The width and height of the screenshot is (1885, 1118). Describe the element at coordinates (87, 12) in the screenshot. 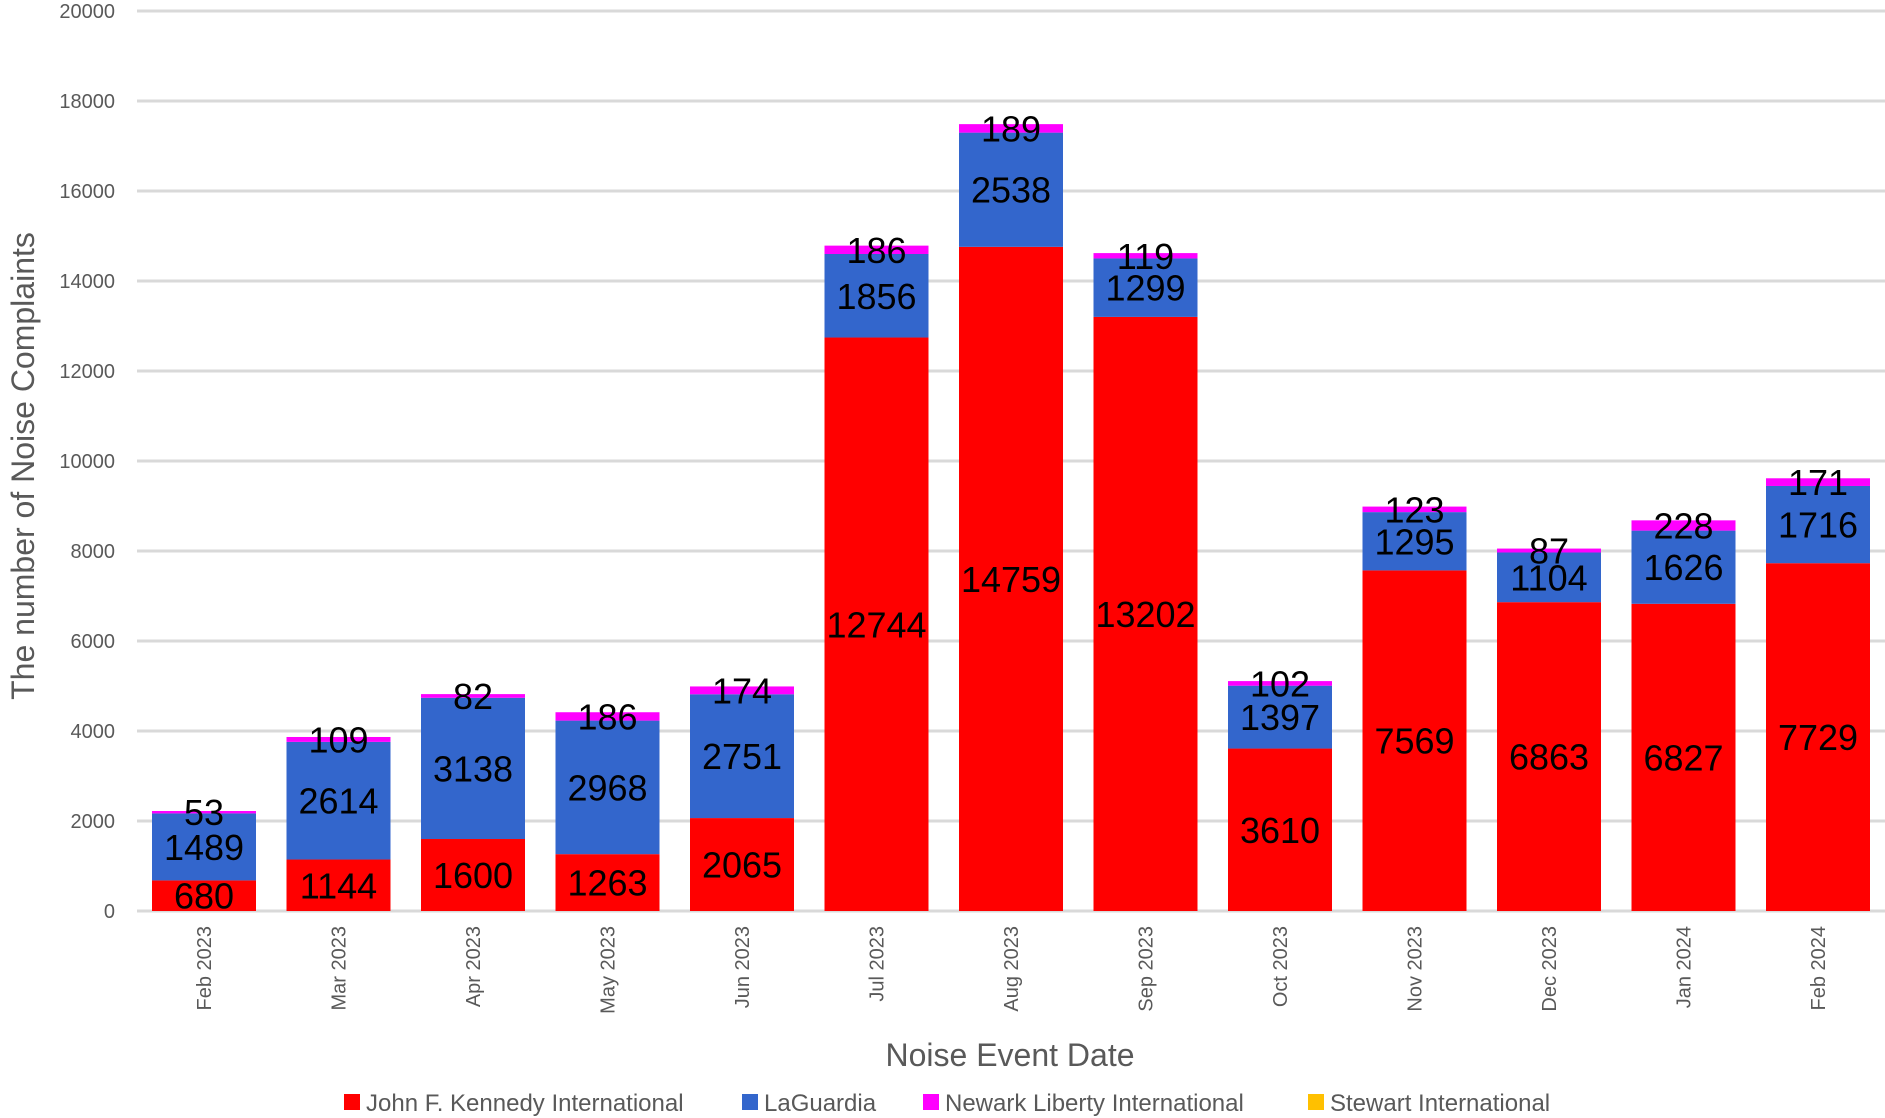

I see `y-tick-label: 20000` at that location.